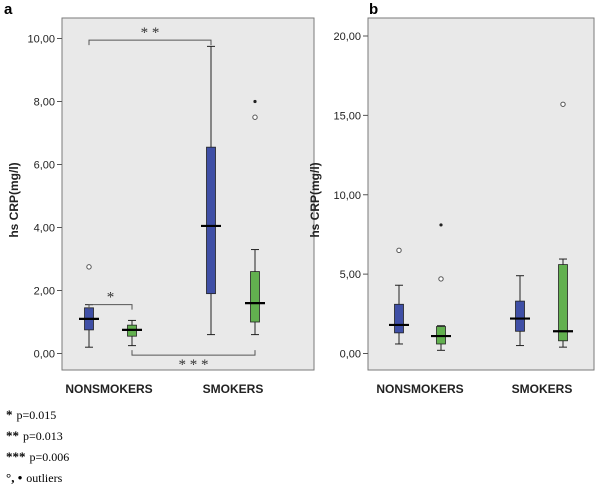 Image resolution: width=601 pixels, height=489 pixels. Describe the element at coordinates (14, 199) in the screenshot. I see `y-axis-title-a: hs CRP(mg/l)` at that location.